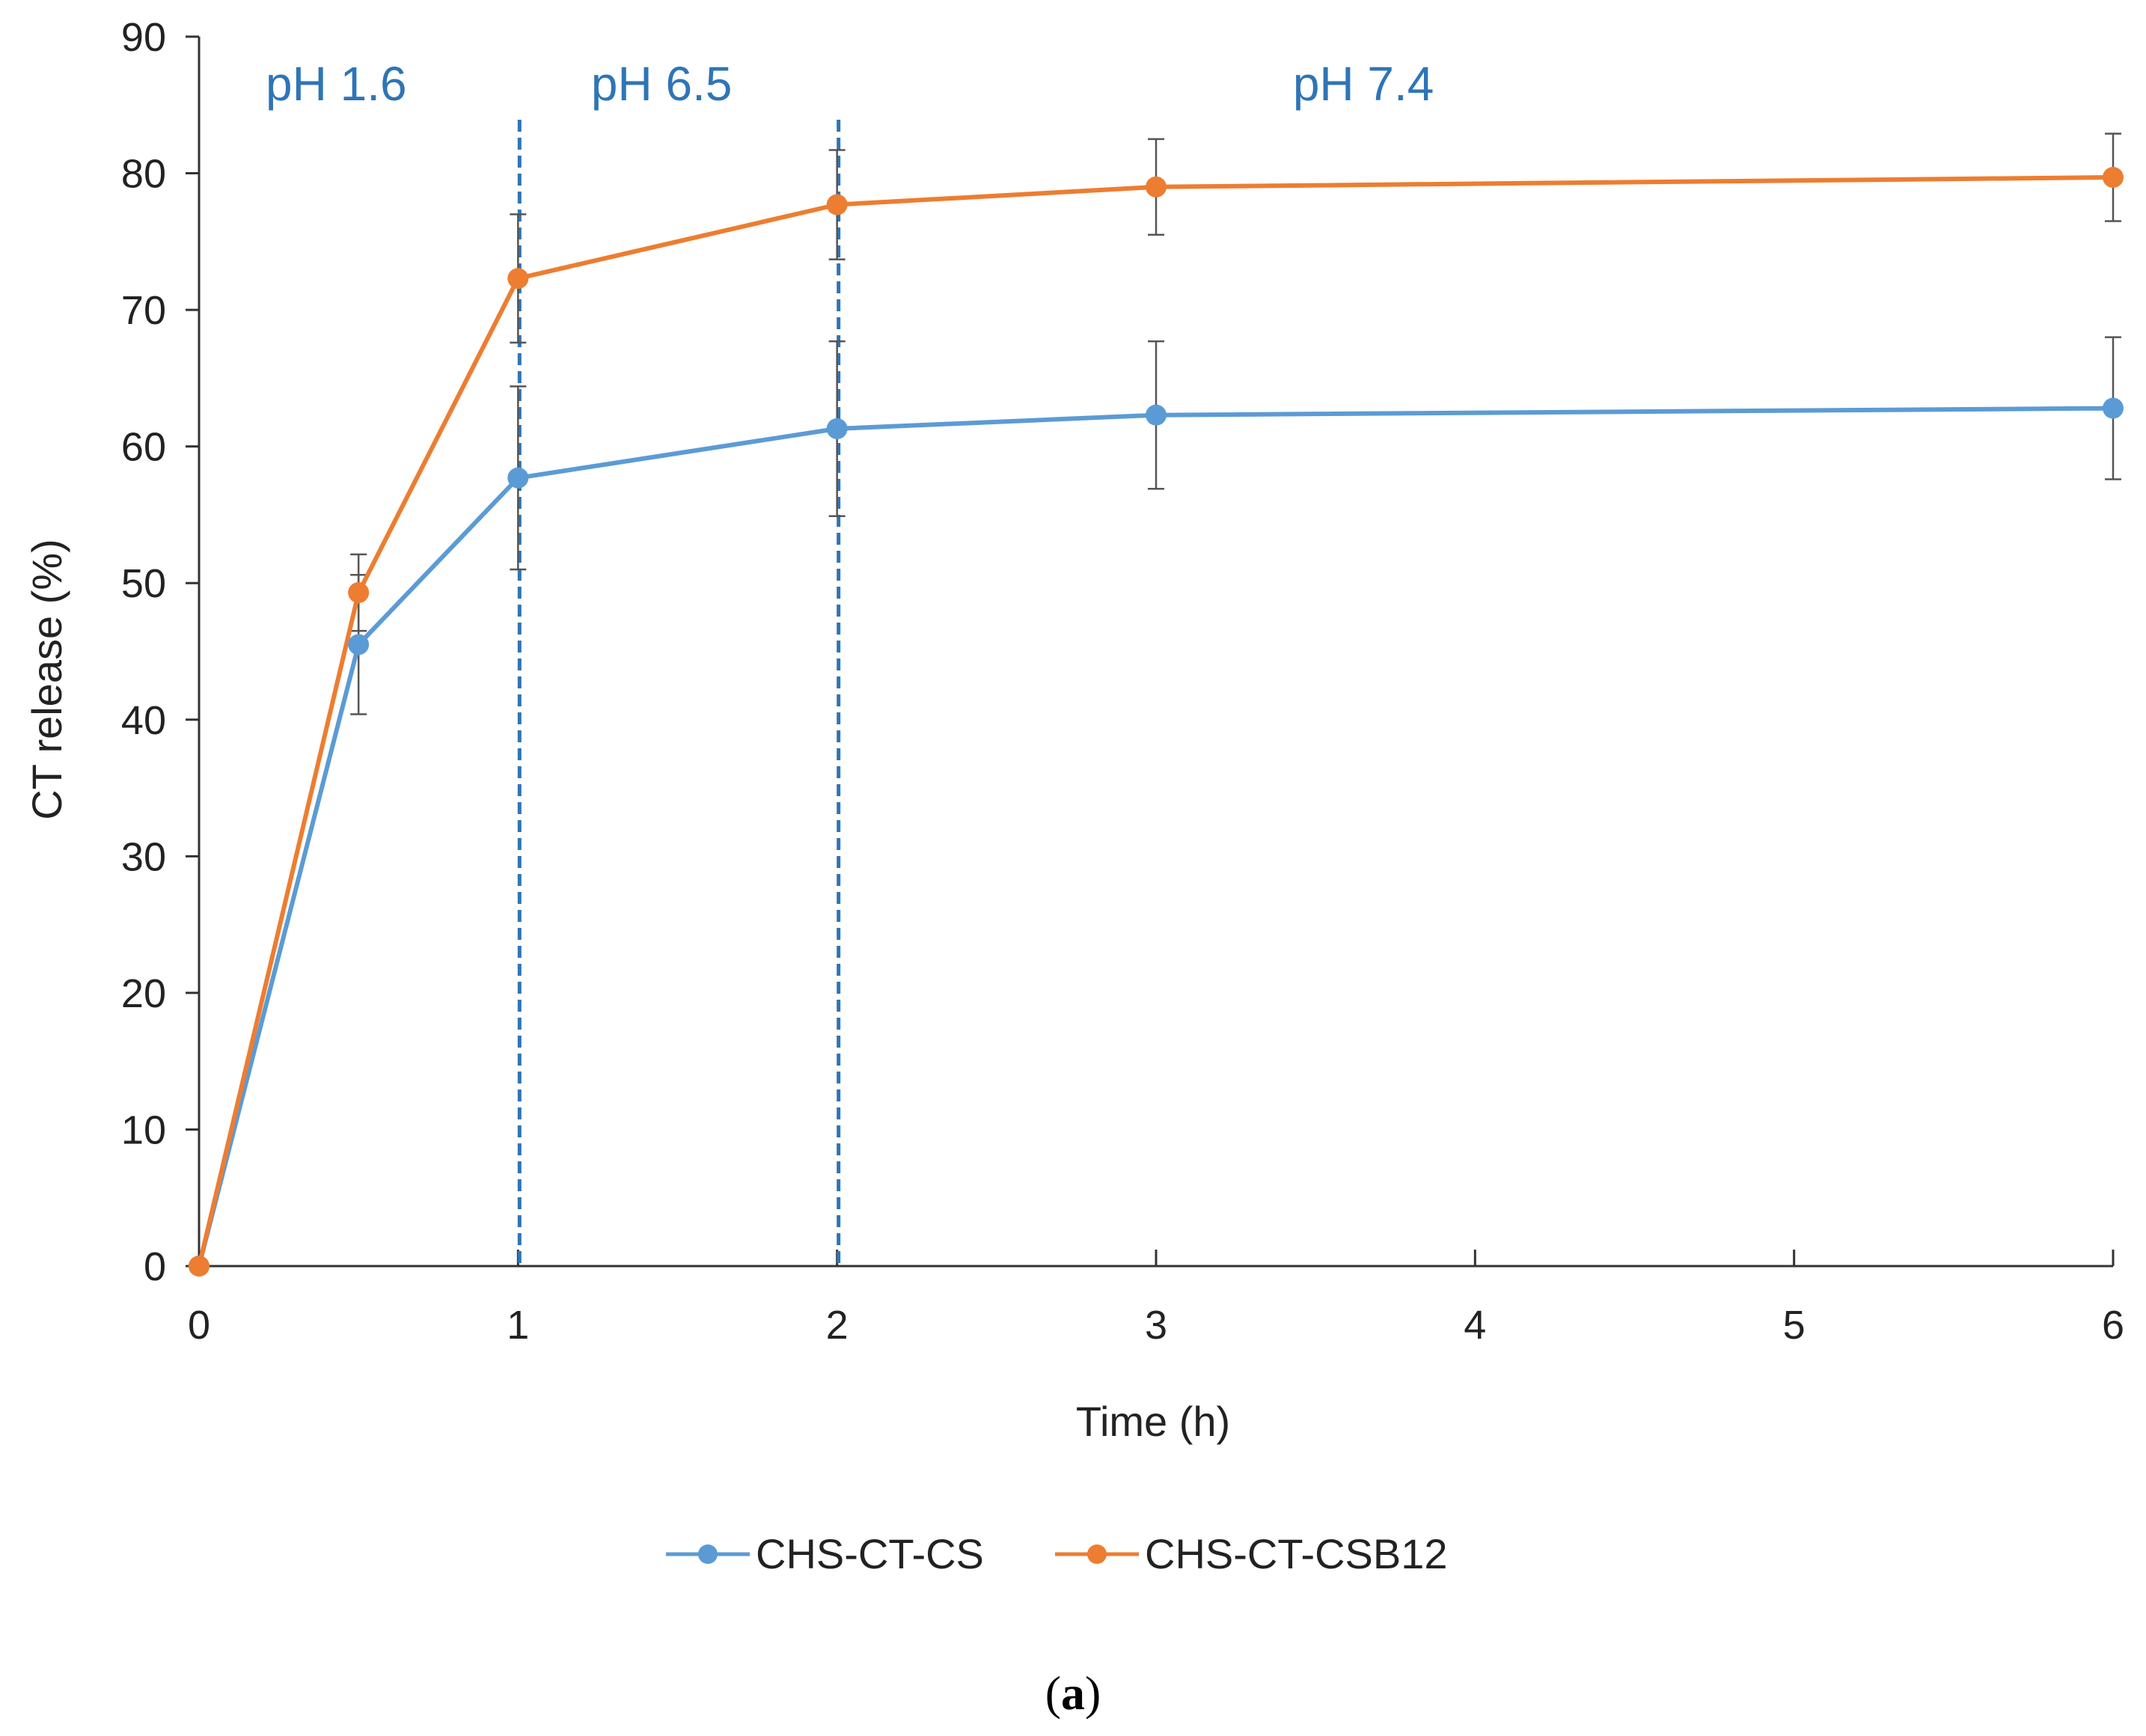 The image size is (2146, 1736). I want to click on figure-caption: (a), so click(1073, 1693).